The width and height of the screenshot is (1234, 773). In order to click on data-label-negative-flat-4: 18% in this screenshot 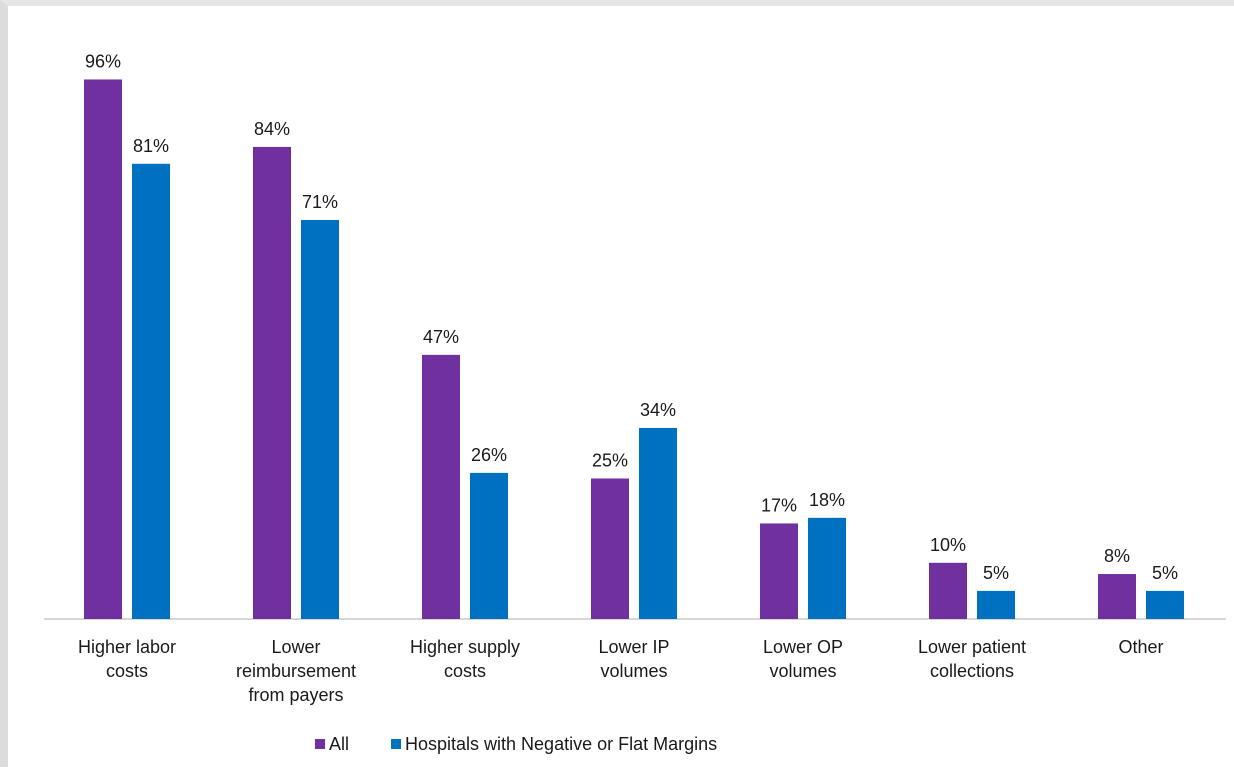, I will do `click(827, 500)`.